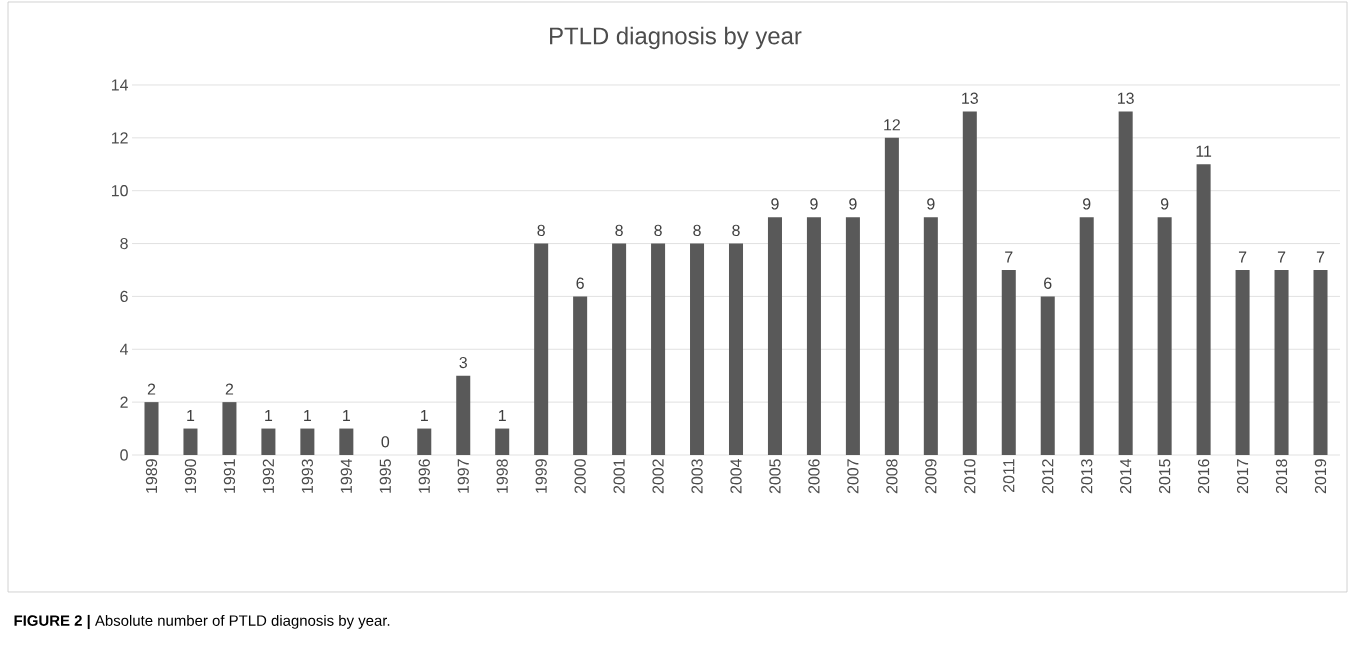 The height and width of the screenshot is (656, 1355). What do you see at coordinates (463, 362) in the screenshot?
I see `data-label: 3` at bounding box center [463, 362].